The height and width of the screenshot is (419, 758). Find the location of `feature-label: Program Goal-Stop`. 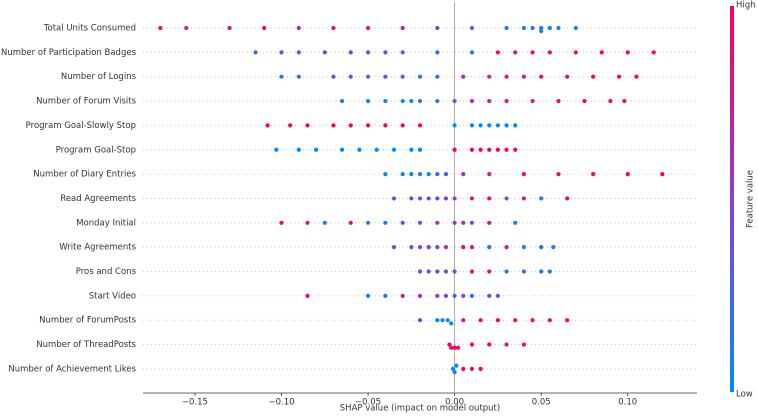

feature-label: Program Goal-Stop is located at coordinates (96, 150).